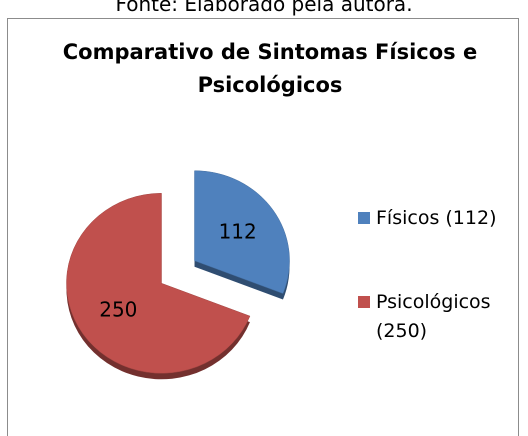  What do you see at coordinates (238, 231) in the screenshot?
I see `data-label: 112` at bounding box center [238, 231].